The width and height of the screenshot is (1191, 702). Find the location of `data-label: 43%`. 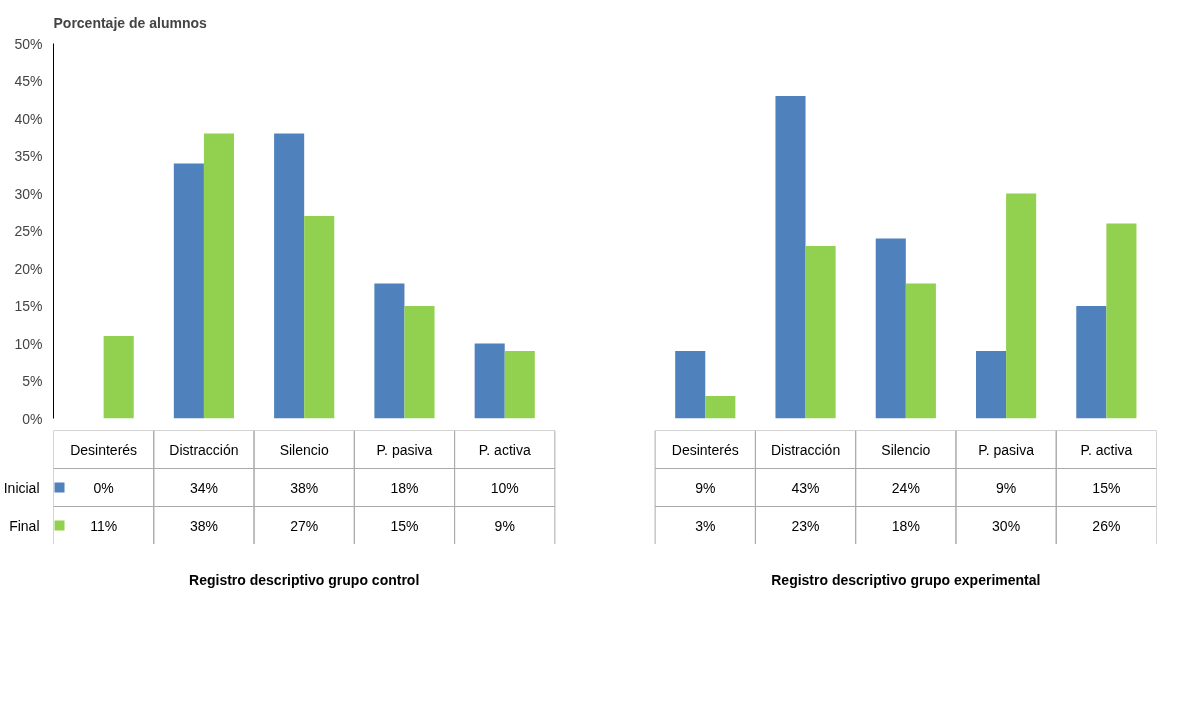

data-label: 43% is located at coordinates (805, 487).